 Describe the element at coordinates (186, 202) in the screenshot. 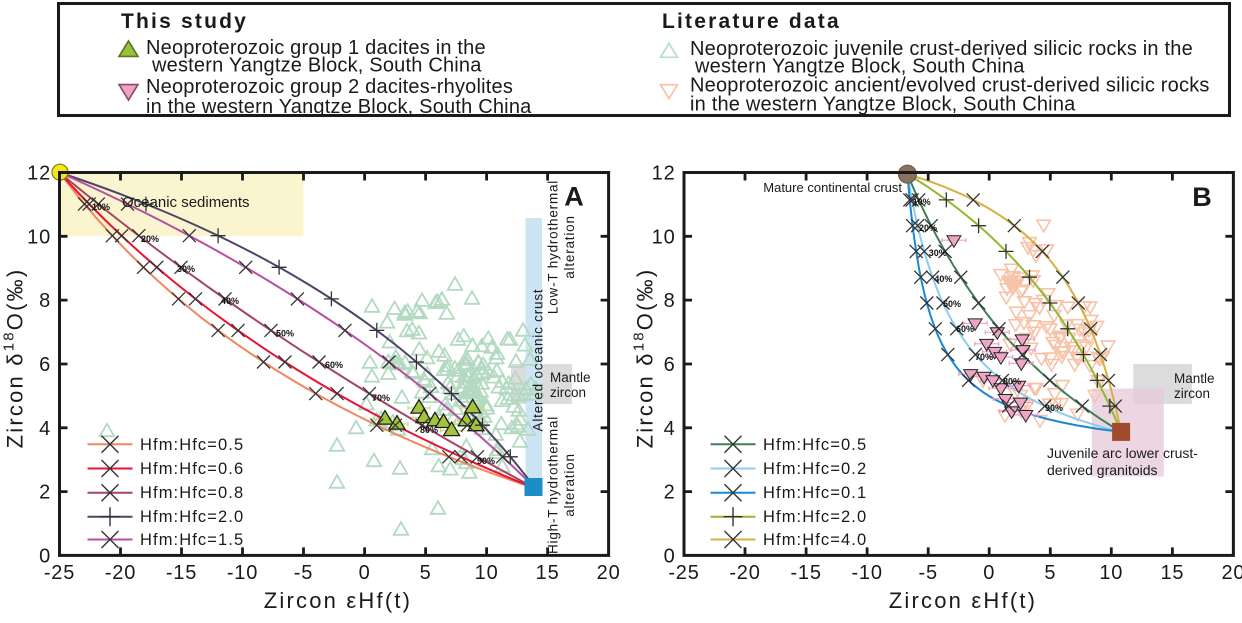

I see `svg-text: Oceanic sediments` at that location.